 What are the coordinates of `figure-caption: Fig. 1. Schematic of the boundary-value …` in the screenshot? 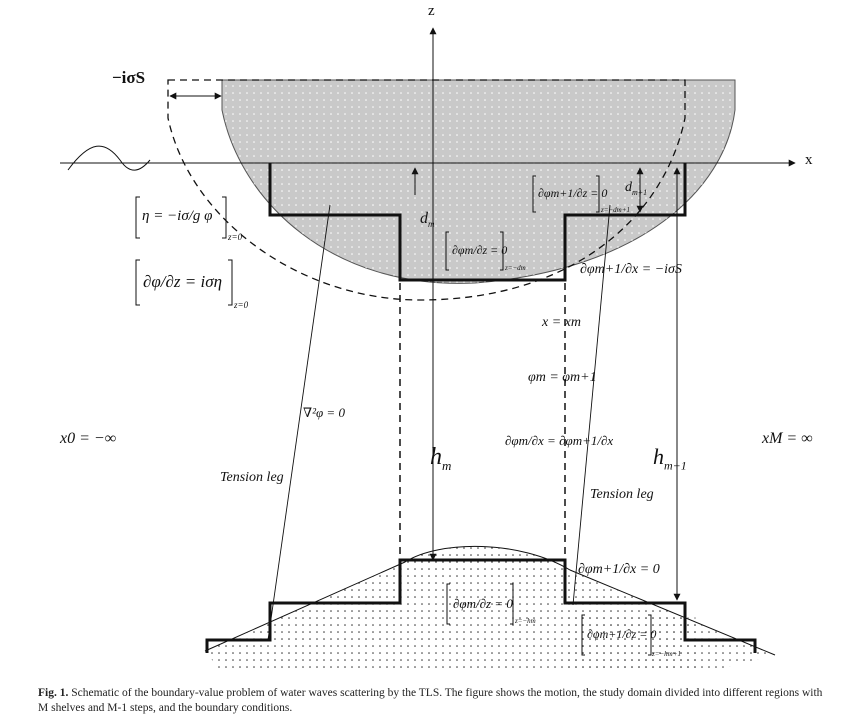 It's located at (433, 701).